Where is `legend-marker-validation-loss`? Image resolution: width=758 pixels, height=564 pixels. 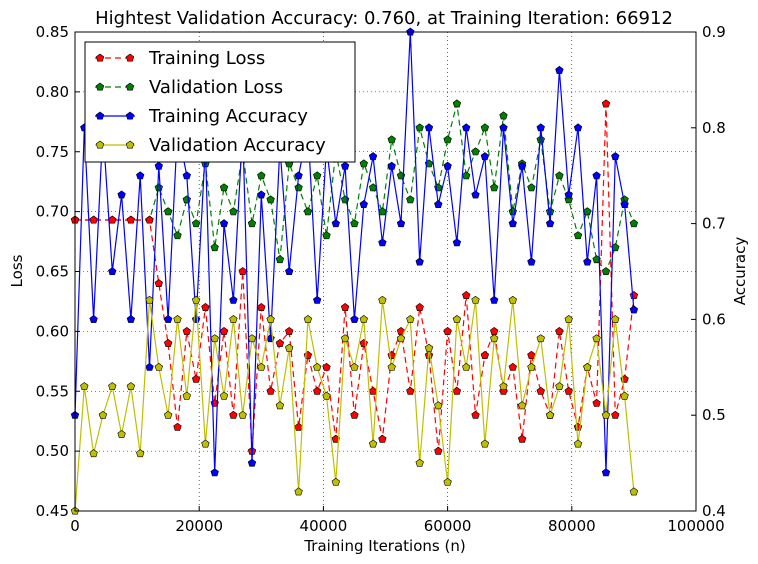
legend-marker-validation-loss is located at coordinates (130, 86).